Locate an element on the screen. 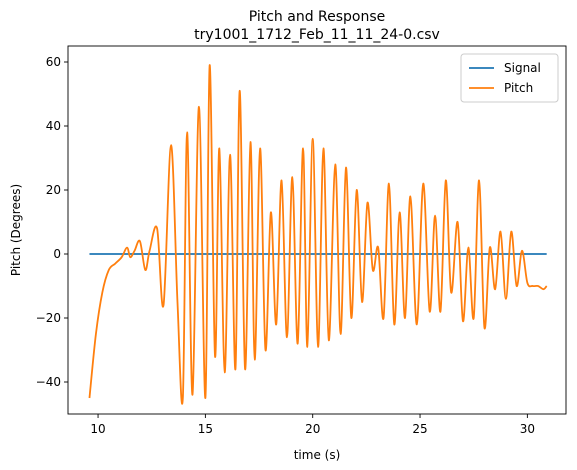 This screenshot has height=470, width=577. legend: Signal Pitch is located at coordinates (509, 78).